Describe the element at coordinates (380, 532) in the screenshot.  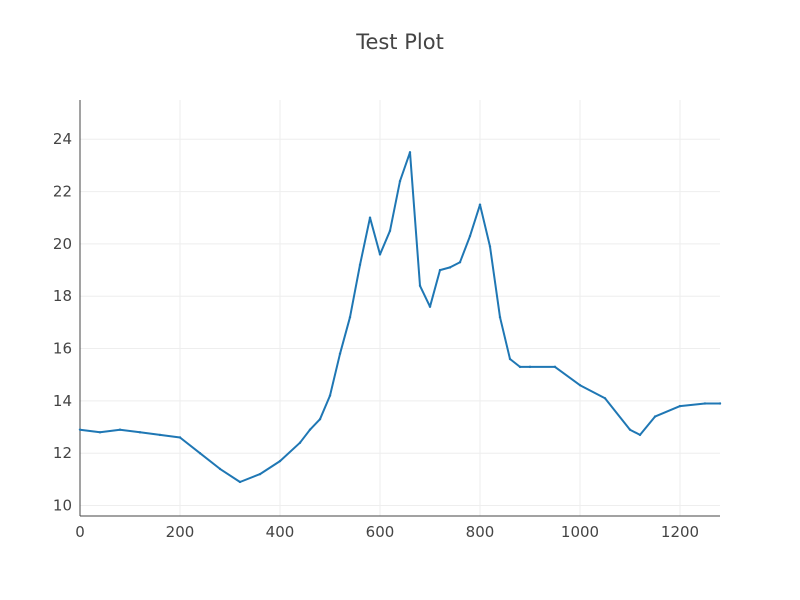
I see `x-tick-label: 600` at that location.